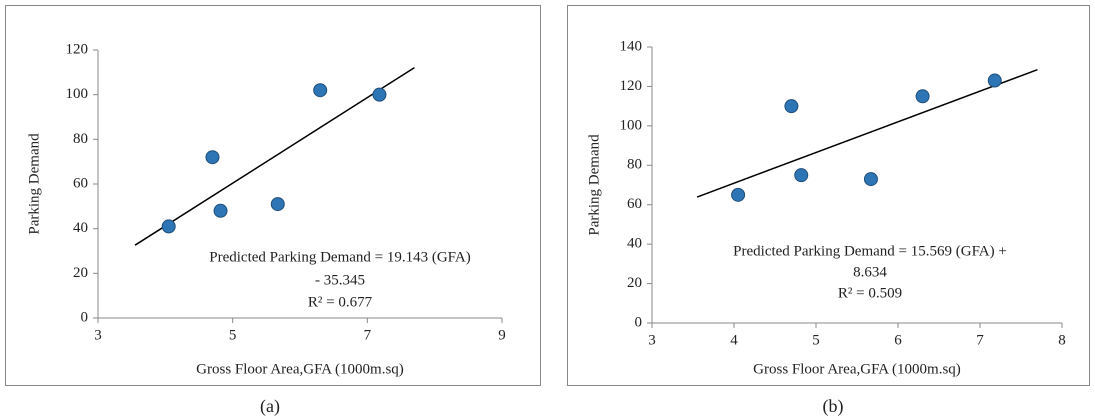  I want to click on x-tick-label: 8, so click(1062, 340).